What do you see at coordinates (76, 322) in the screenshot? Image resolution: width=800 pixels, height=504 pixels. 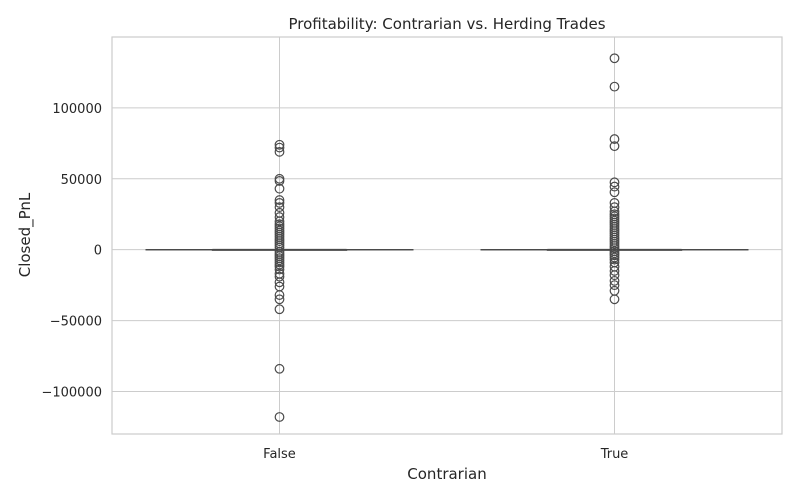 I see `y-tick-label: −50000` at bounding box center [76, 322].